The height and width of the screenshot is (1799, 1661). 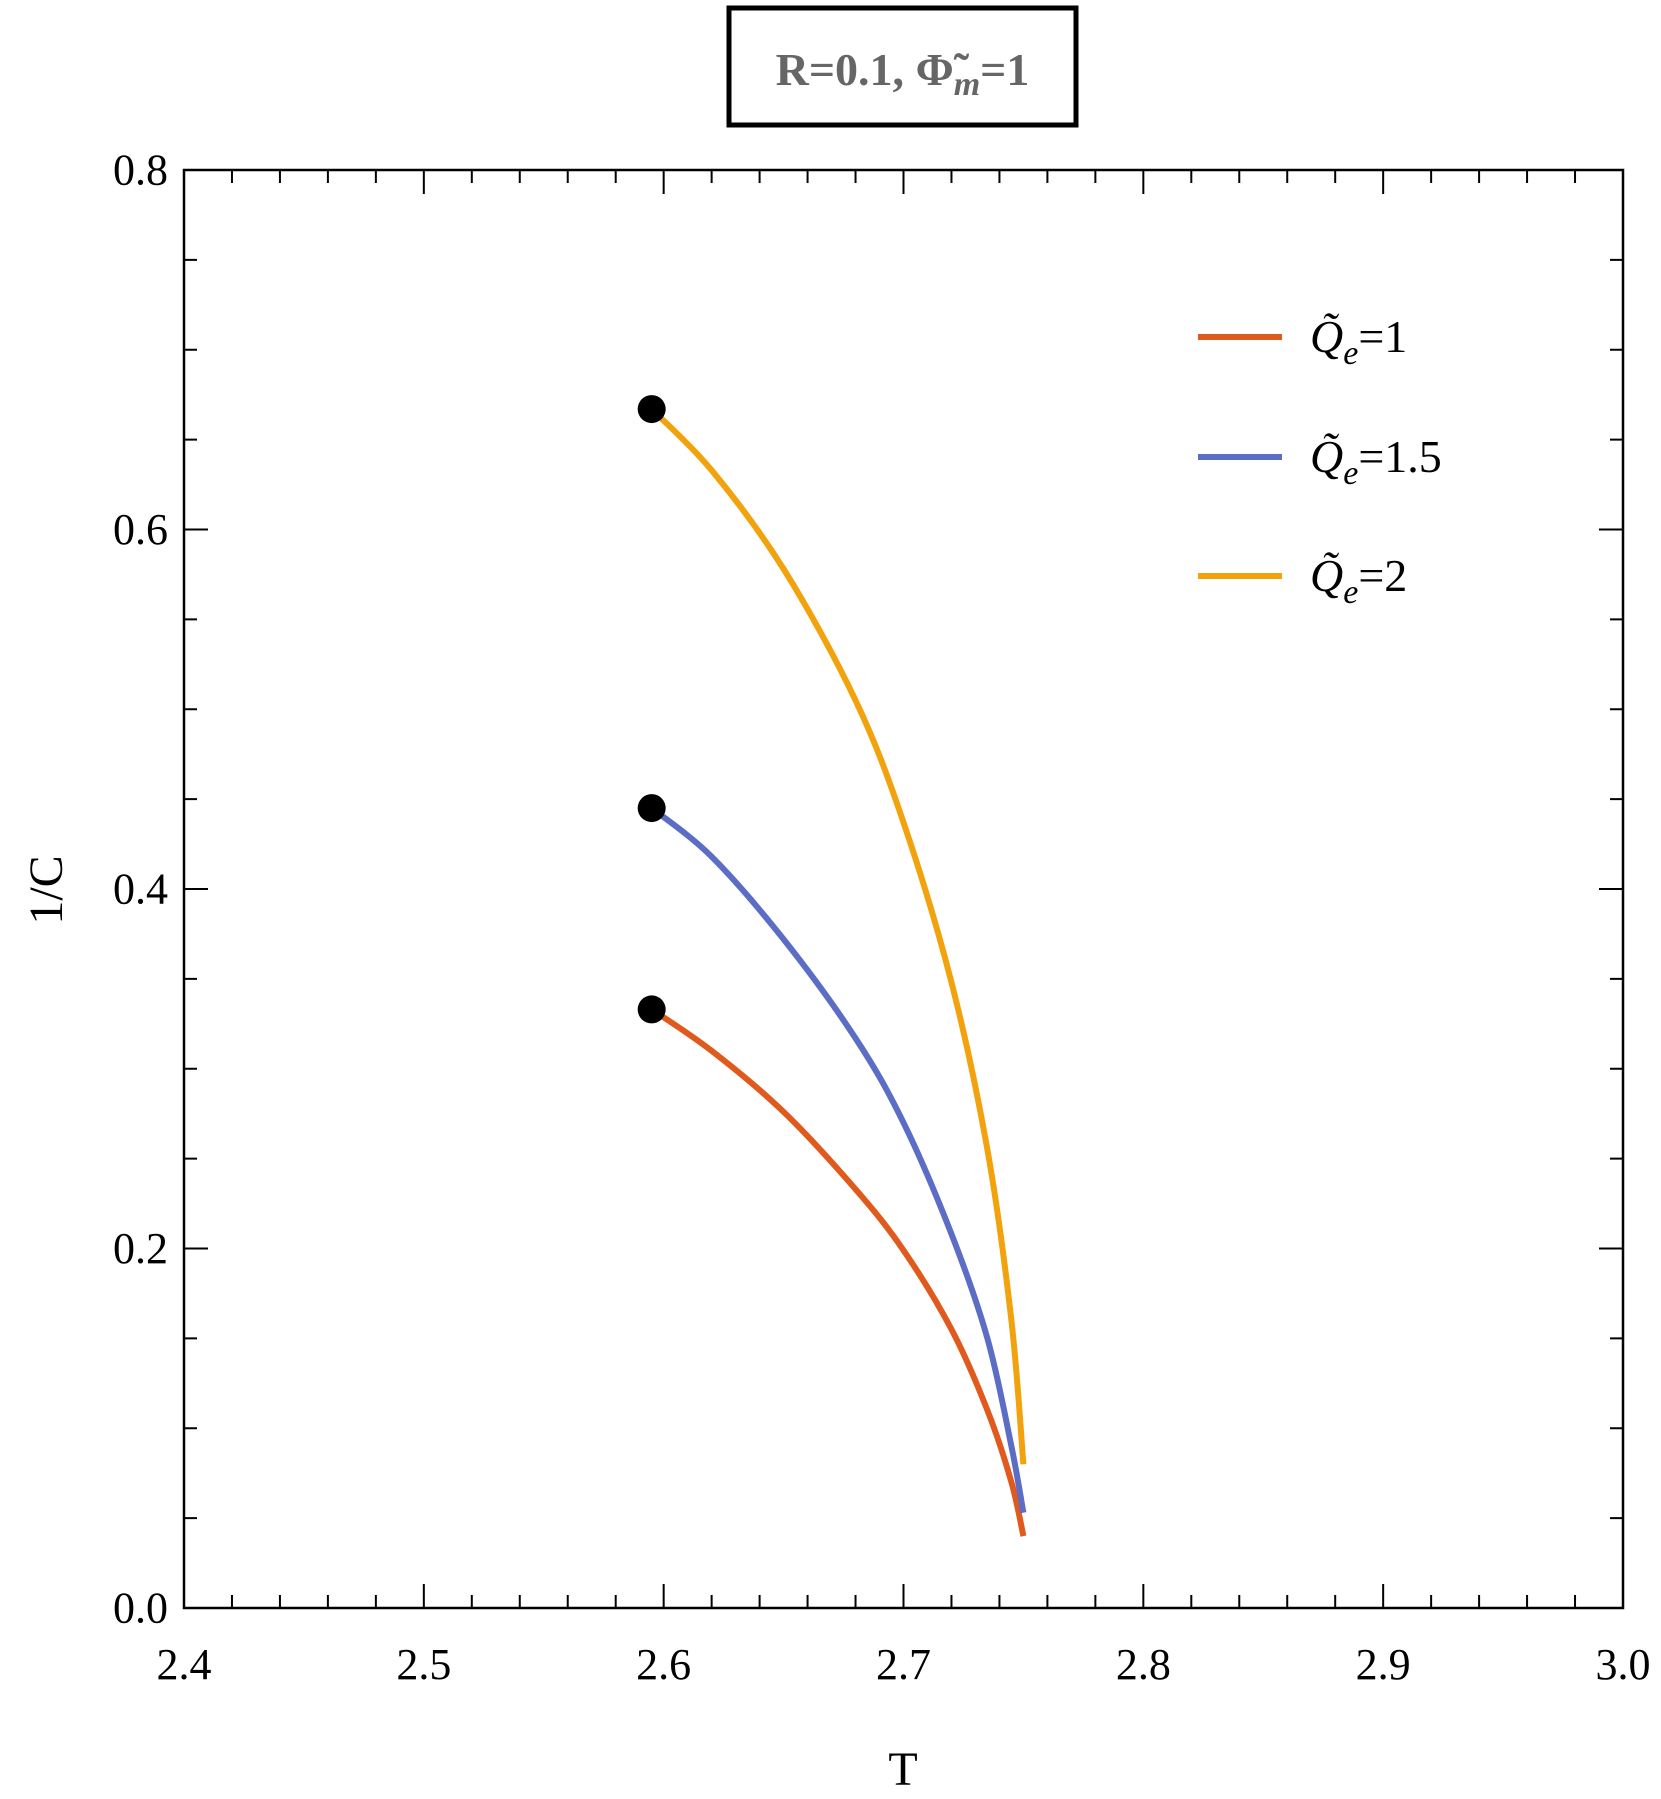 I want to click on x-tick-label: 2.8, so click(x=1143, y=1664).